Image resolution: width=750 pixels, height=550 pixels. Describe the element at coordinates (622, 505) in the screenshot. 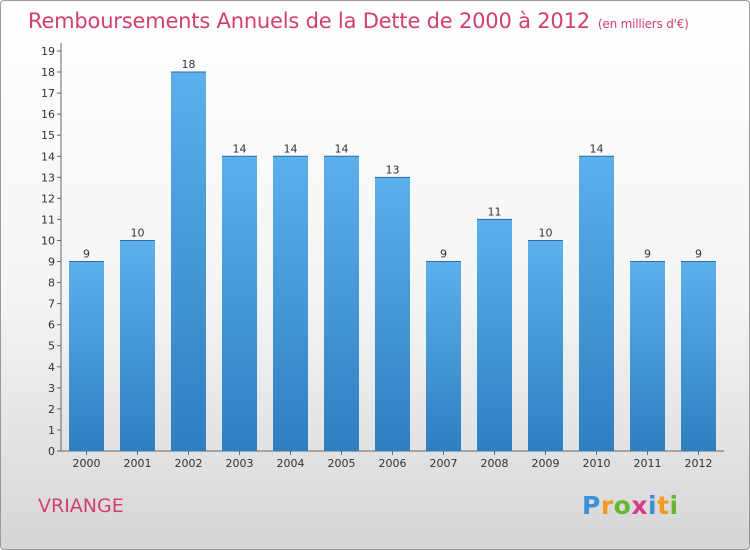

I see `logo-letter: o` at that location.